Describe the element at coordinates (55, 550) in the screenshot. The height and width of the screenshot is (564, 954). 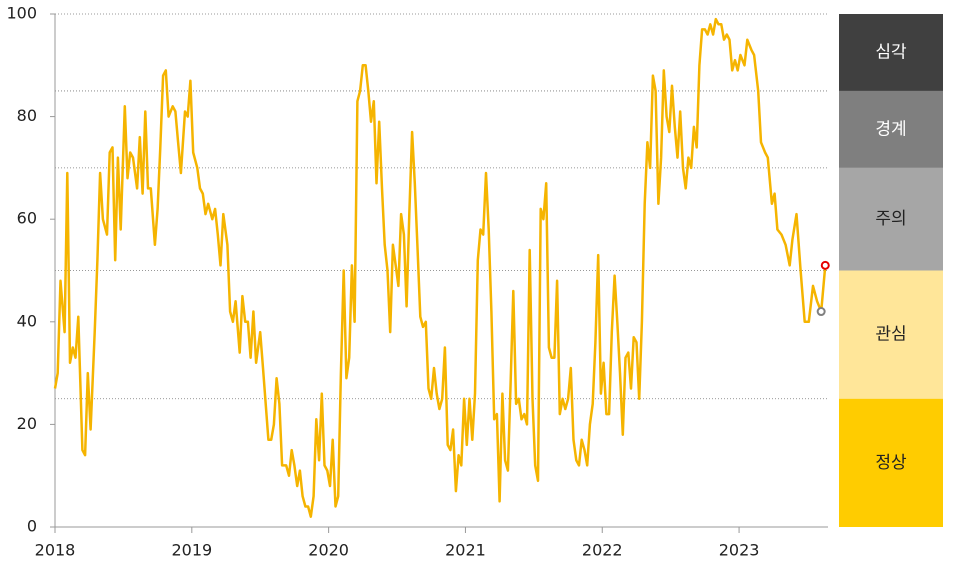
I see `x-tick-label: 2018` at that location.